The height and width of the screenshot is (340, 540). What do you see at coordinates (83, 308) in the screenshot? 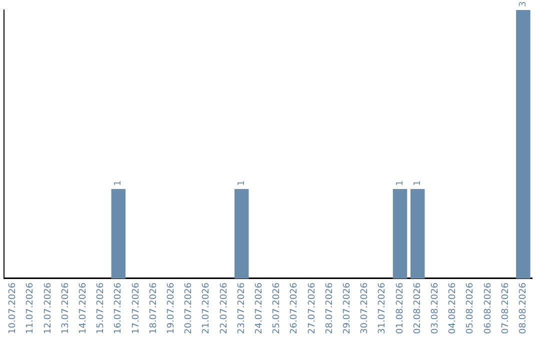
I see `x-tick-label: 14.07.2026` at bounding box center [83, 308].